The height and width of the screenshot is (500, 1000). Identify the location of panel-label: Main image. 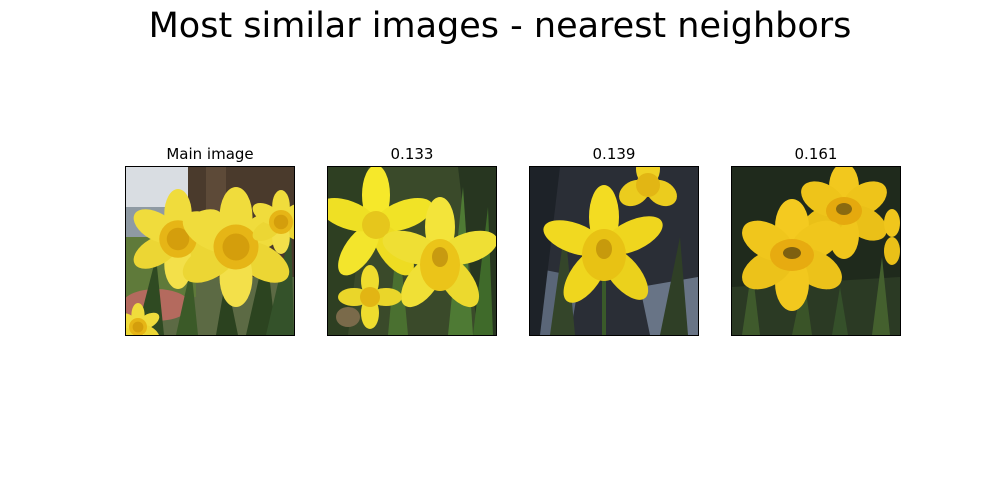
(210, 154).